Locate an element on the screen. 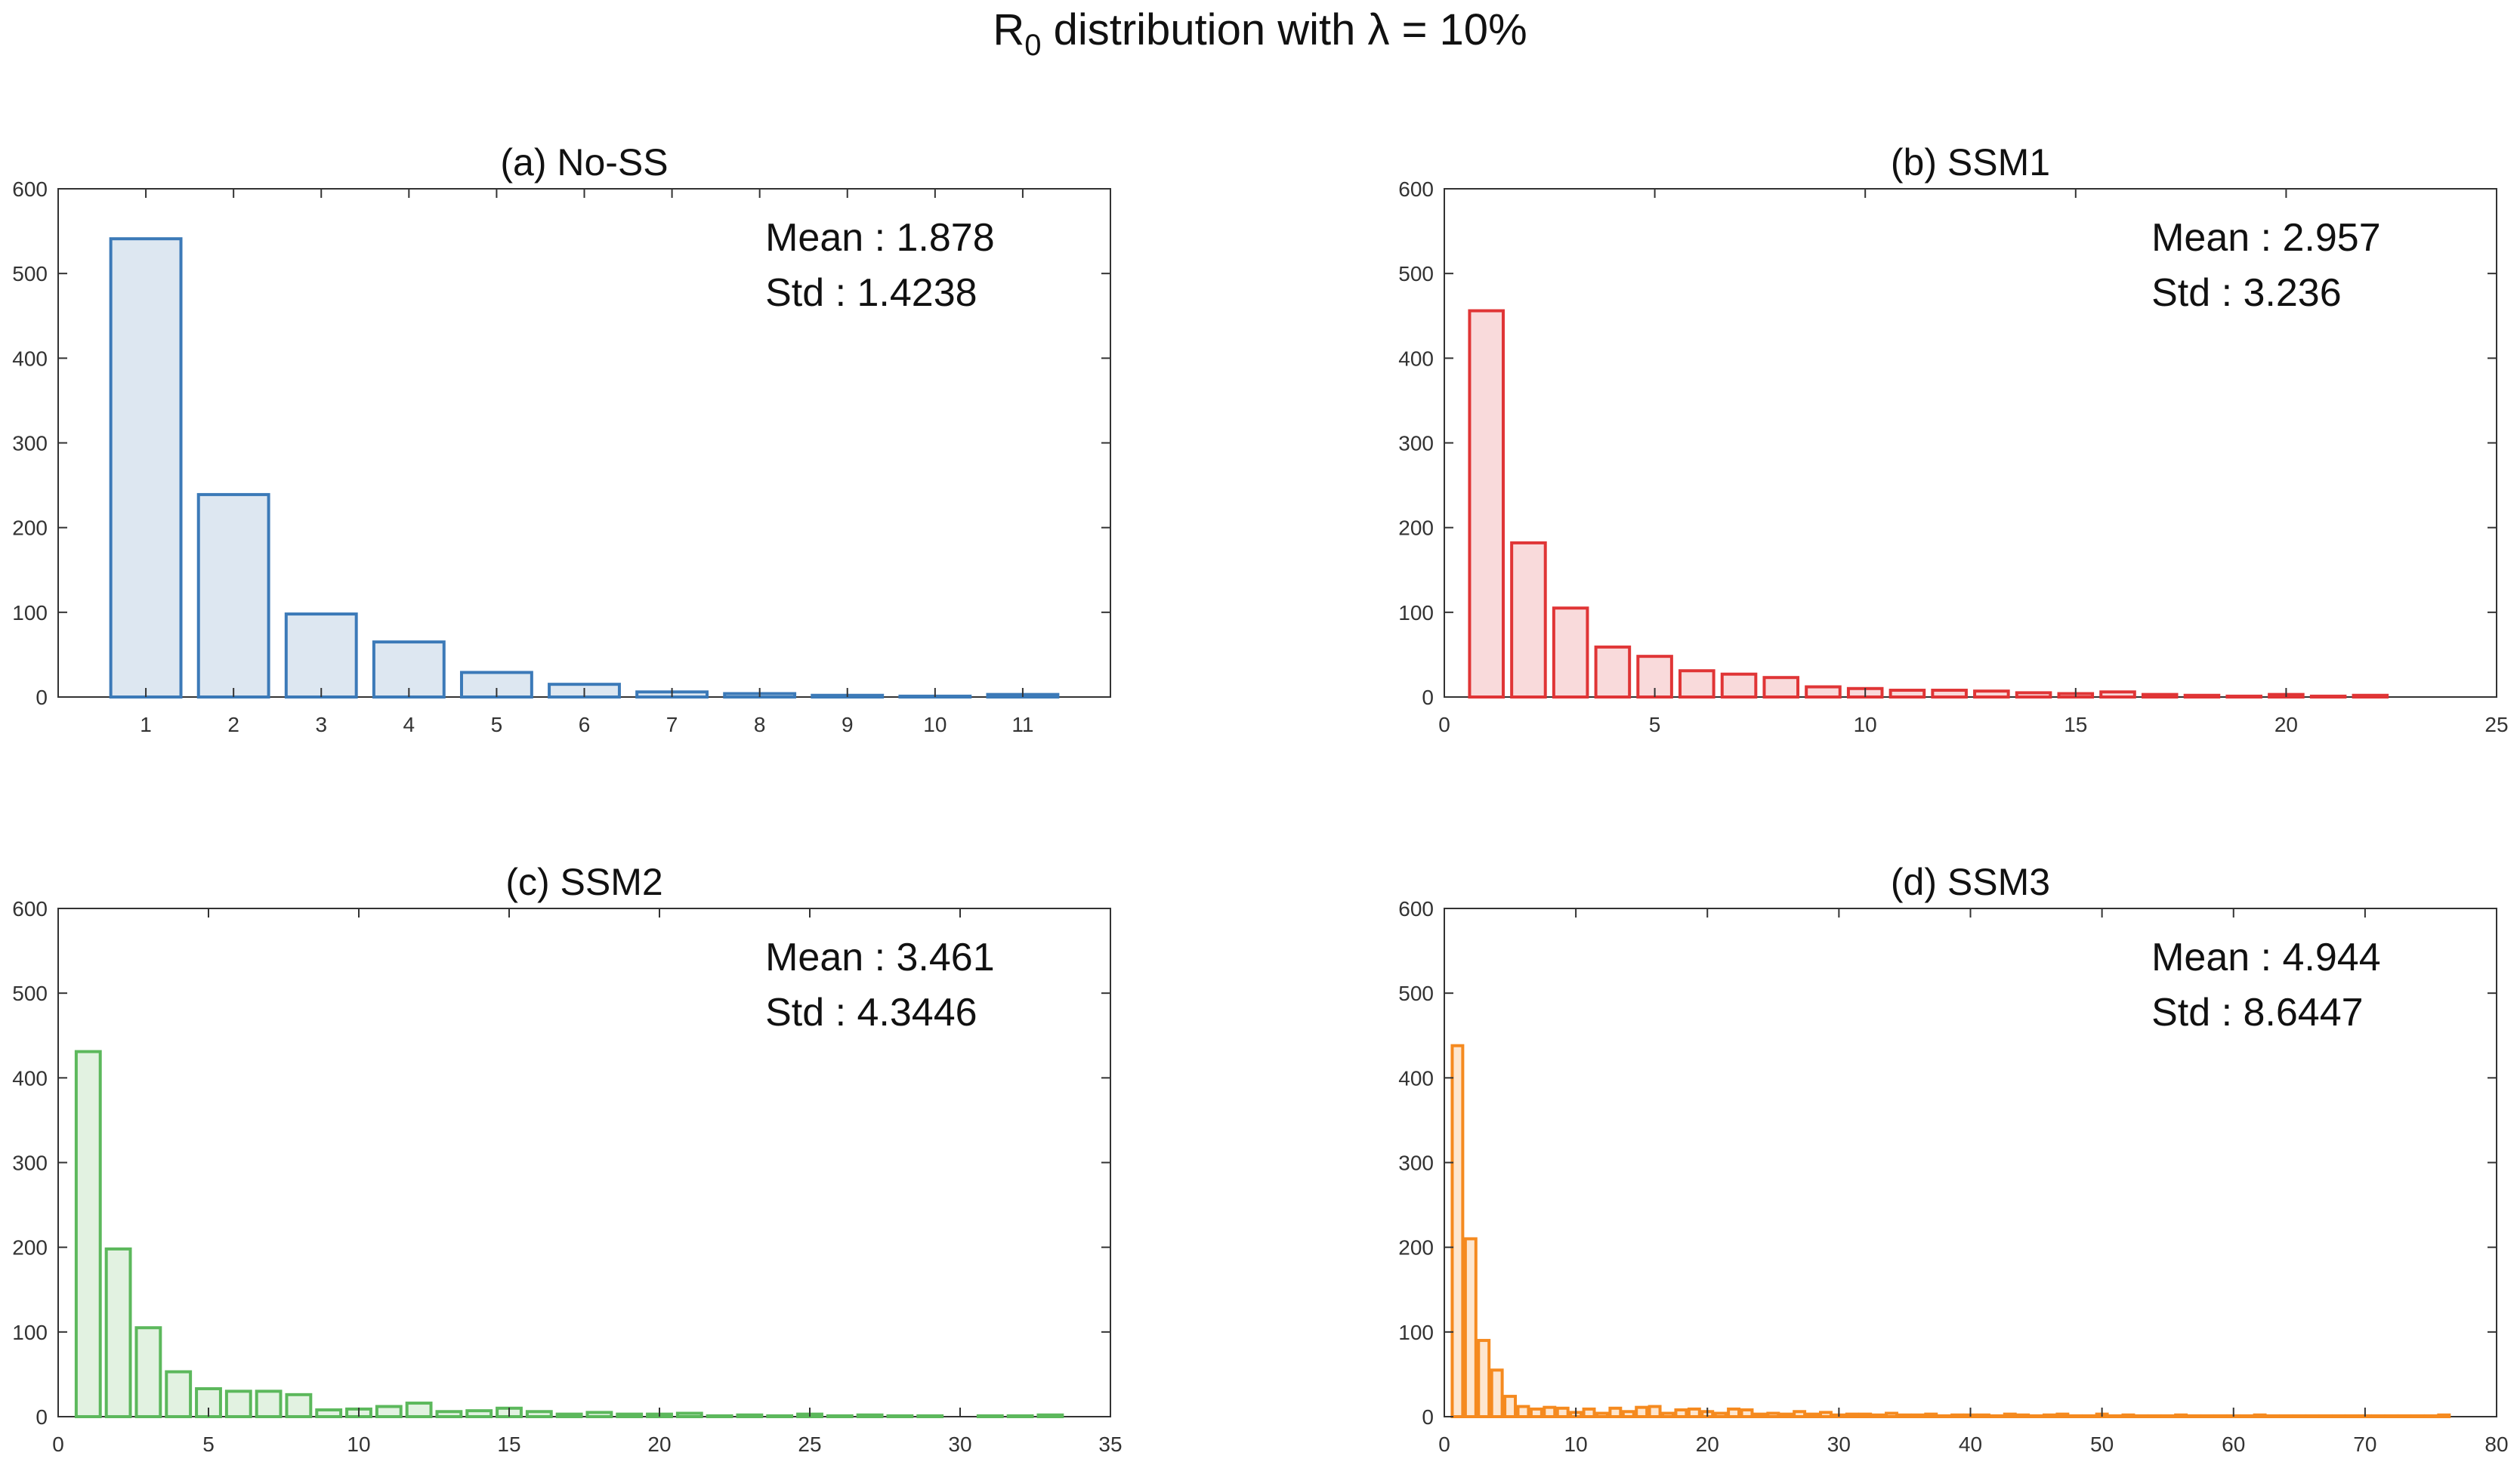 Image resolution: width=2520 pixels, height=1465 pixels. figure-title-subscript: 0 is located at coordinates (1033, 45).